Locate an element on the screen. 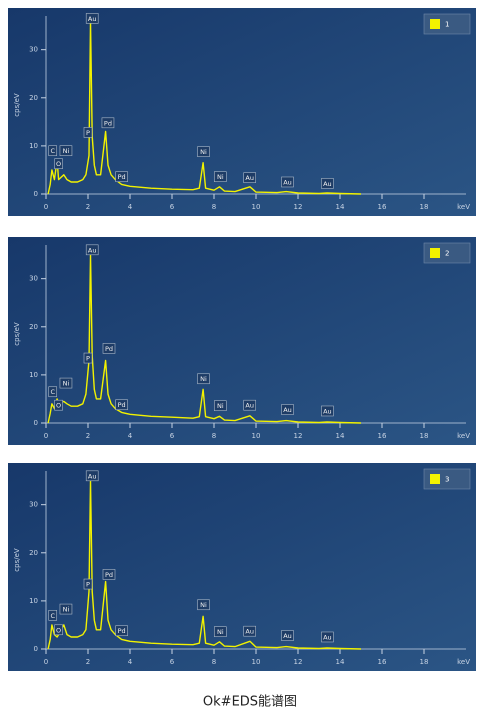  legend-label: 2 is located at coordinates (447, 254).